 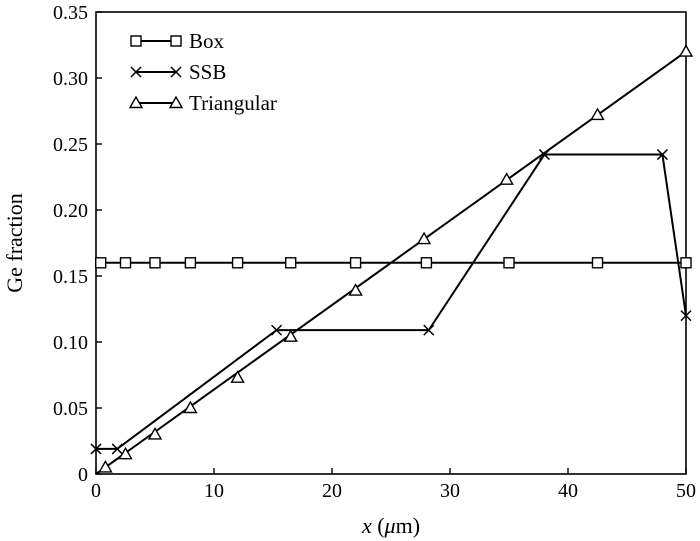 What do you see at coordinates (332, 491) in the screenshot?
I see `x-tick-label: 20` at bounding box center [332, 491].